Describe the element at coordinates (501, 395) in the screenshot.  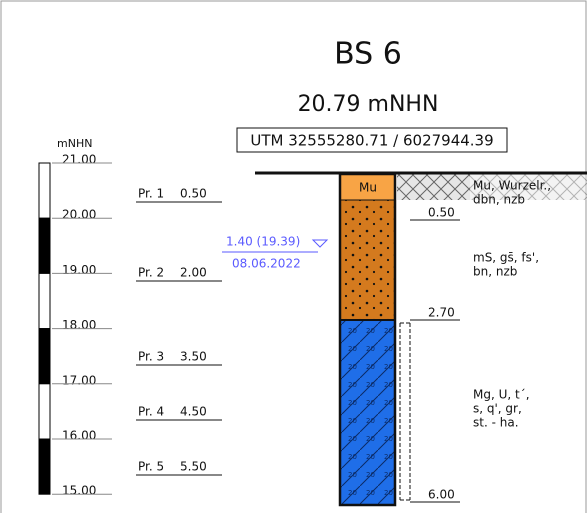
I see `layer-description: Mg, U, t´,` at that location.